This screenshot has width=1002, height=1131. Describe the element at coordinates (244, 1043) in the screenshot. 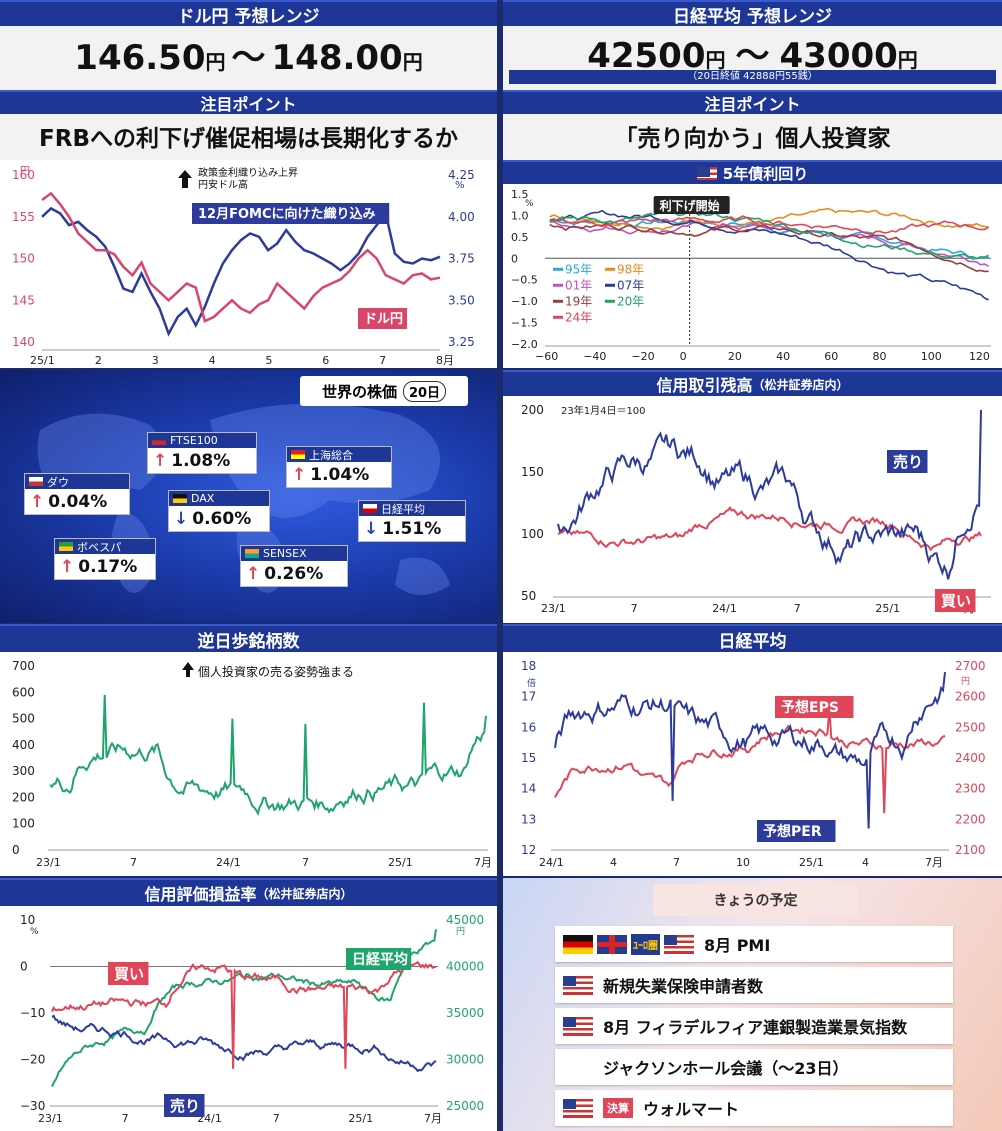

I see `sell-line` at that location.